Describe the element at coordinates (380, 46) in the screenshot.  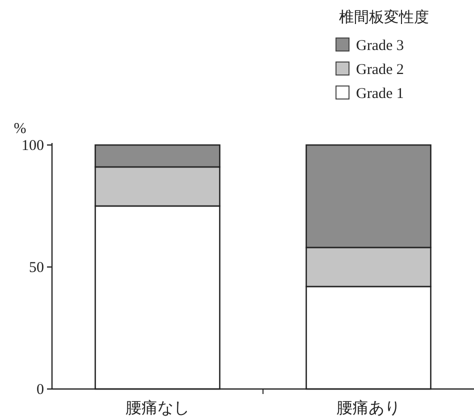
I see `legend-label: Grade 3` at that location.